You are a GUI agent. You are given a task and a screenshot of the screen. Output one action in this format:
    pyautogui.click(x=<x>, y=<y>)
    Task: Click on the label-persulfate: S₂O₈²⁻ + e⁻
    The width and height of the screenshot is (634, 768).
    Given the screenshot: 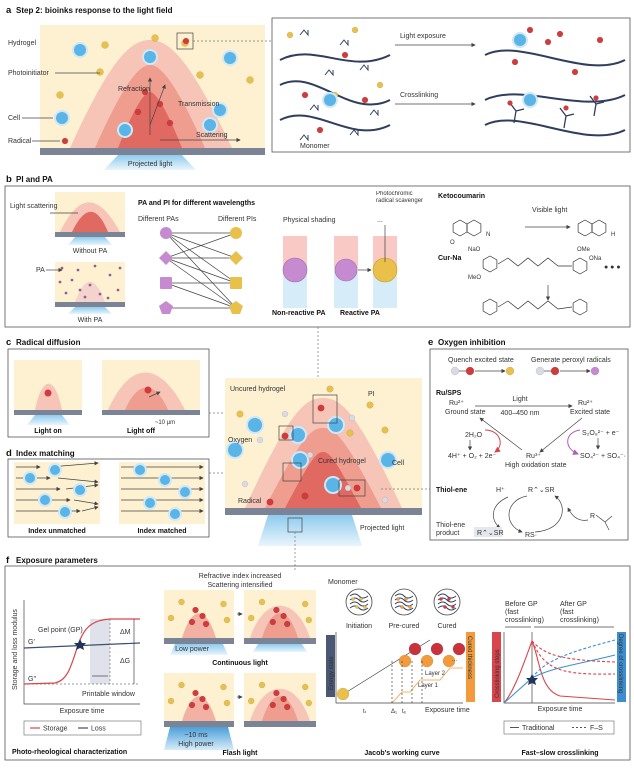 What is the action you would take?
    pyautogui.click(x=601, y=433)
    